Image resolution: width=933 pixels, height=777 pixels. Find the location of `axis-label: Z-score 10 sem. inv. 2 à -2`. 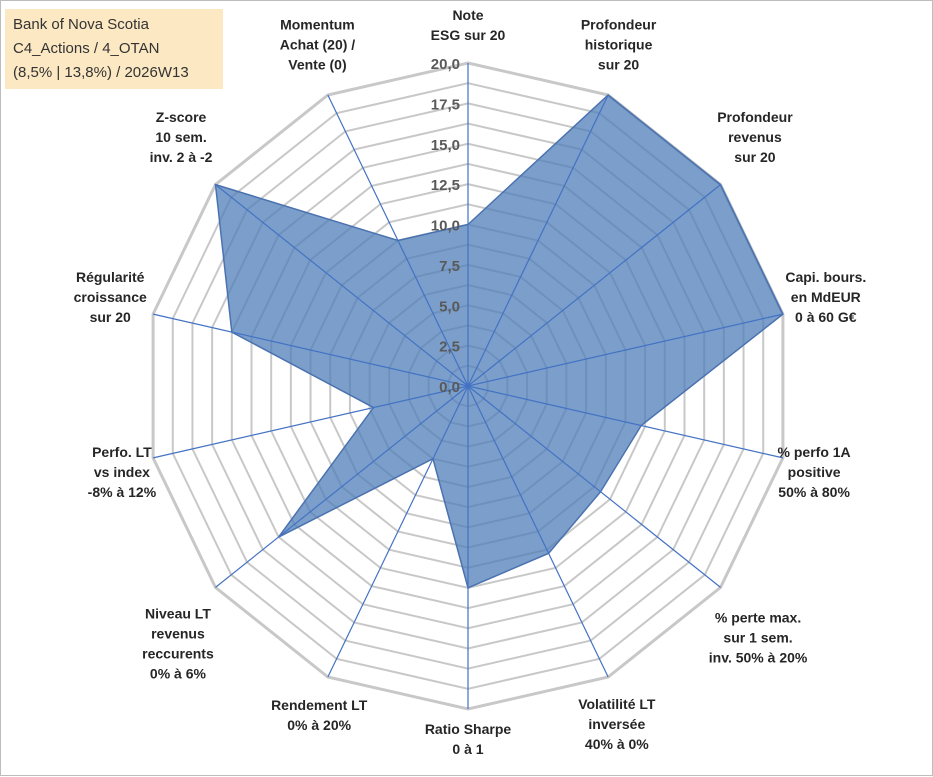

axis-label: Z-score 10 sem. inv. 2 à -2 is located at coordinates (181, 137).